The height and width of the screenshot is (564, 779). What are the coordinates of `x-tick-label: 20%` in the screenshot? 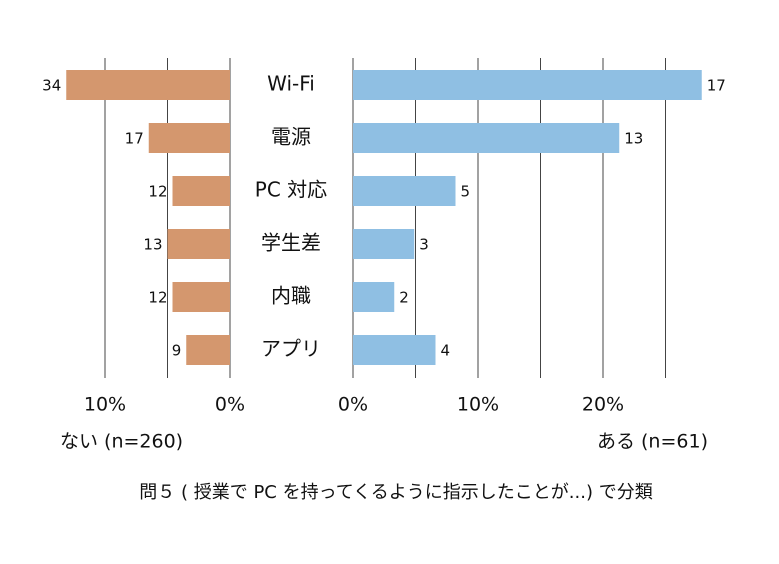 It's located at (603, 405).